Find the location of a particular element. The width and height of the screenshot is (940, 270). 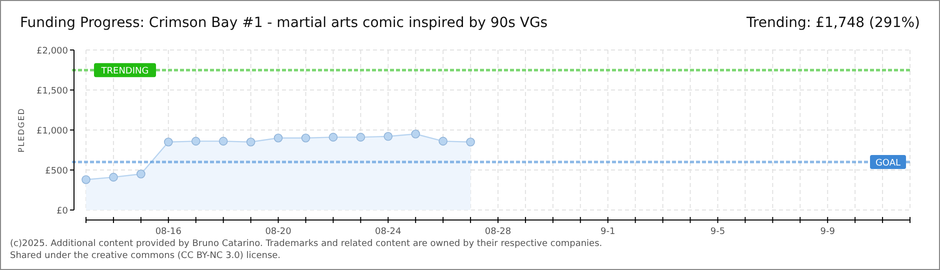

x-tick-label: 9-1 is located at coordinates (608, 232).